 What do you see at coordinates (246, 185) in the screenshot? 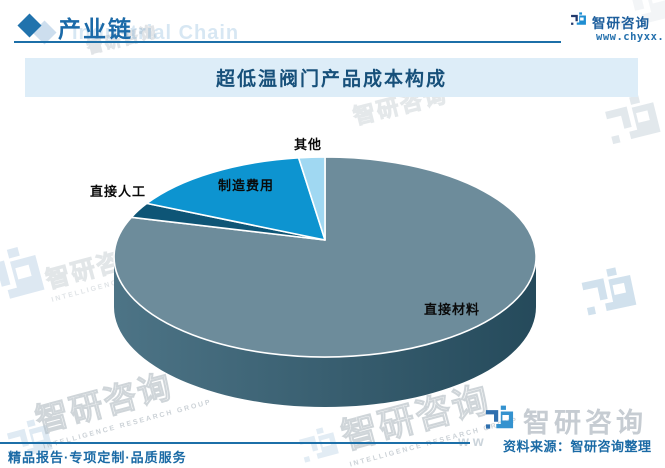
I see `pie-label-manufacturing-cost: 制造费用` at bounding box center [246, 185].